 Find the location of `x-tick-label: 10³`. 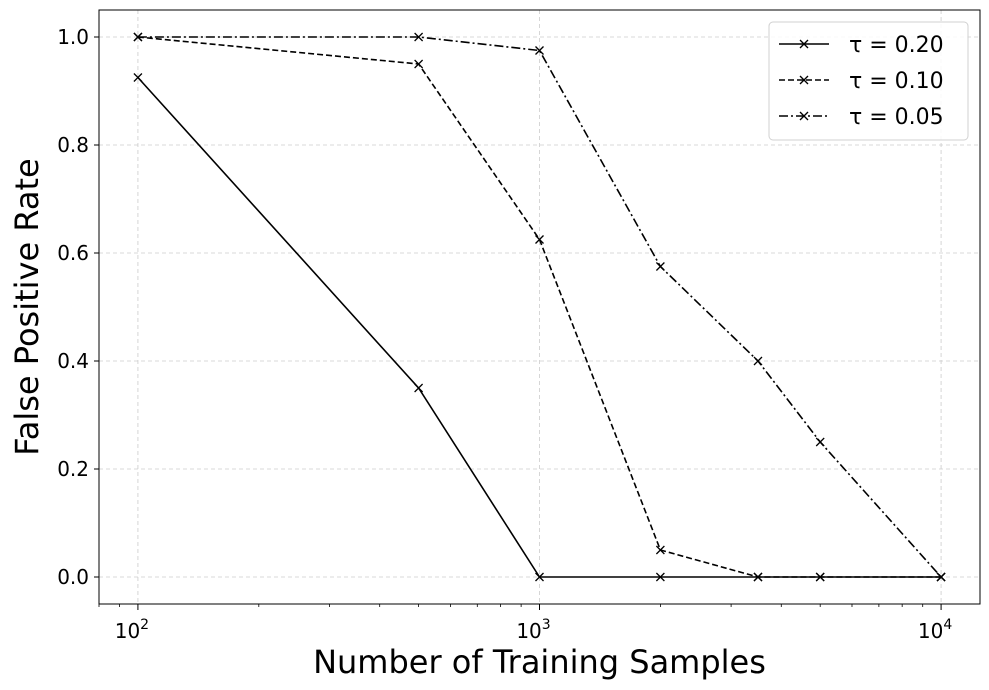

x-tick-label: 10³ is located at coordinates (533, 630).